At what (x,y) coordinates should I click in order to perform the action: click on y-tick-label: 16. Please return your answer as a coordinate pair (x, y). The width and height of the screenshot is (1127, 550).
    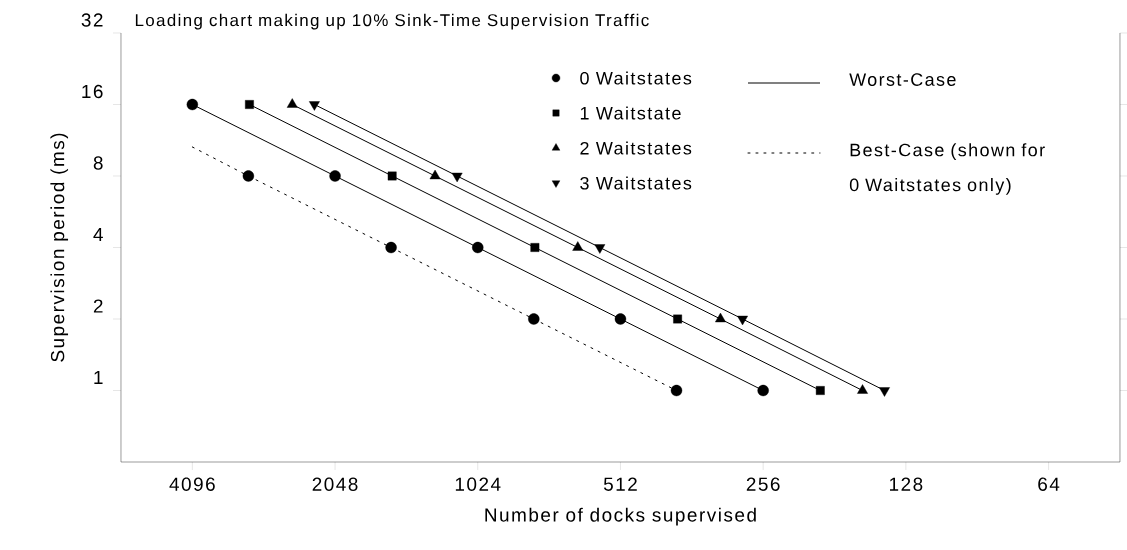
    Looking at the image, I should click on (92, 91).